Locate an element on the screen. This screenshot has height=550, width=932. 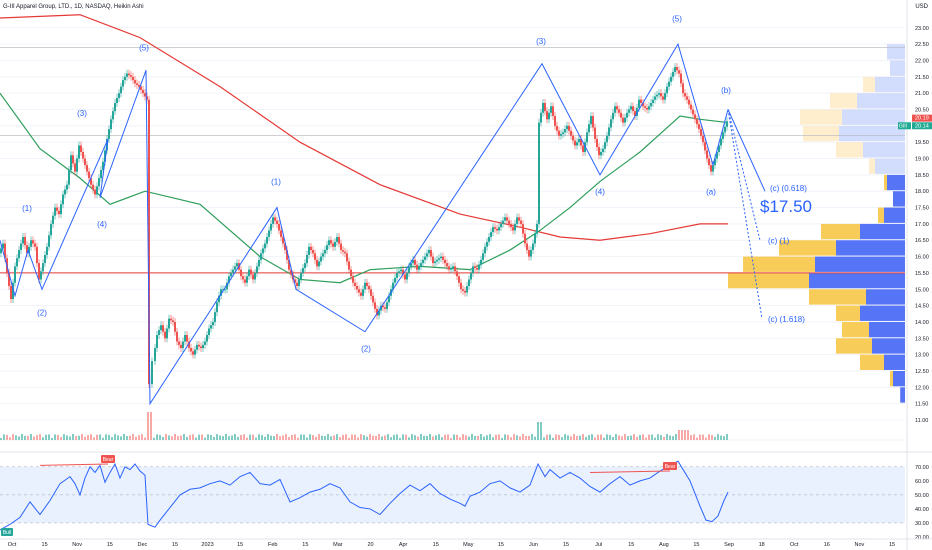
time-tick: Aug is located at coordinates (664, 545).